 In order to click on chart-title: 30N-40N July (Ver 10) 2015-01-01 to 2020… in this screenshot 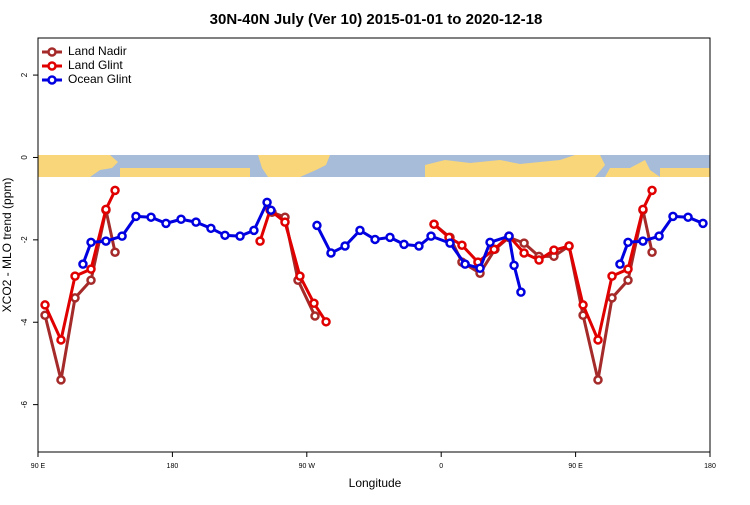, I will do `click(376, 19)`.